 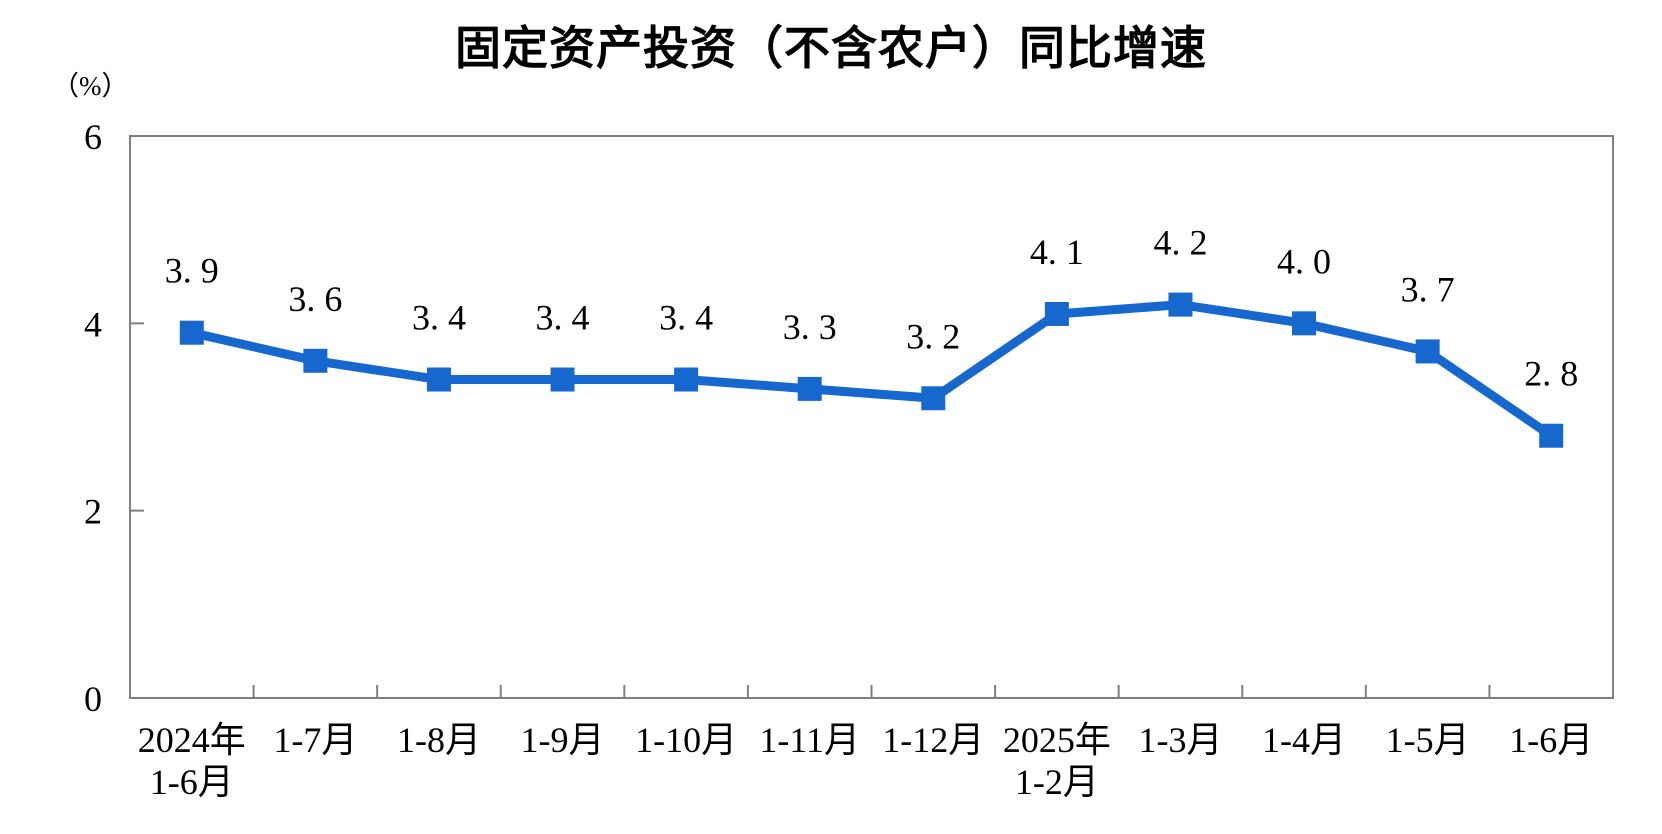 I want to click on x-category-label: 1-9月, so click(x=563, y=740).